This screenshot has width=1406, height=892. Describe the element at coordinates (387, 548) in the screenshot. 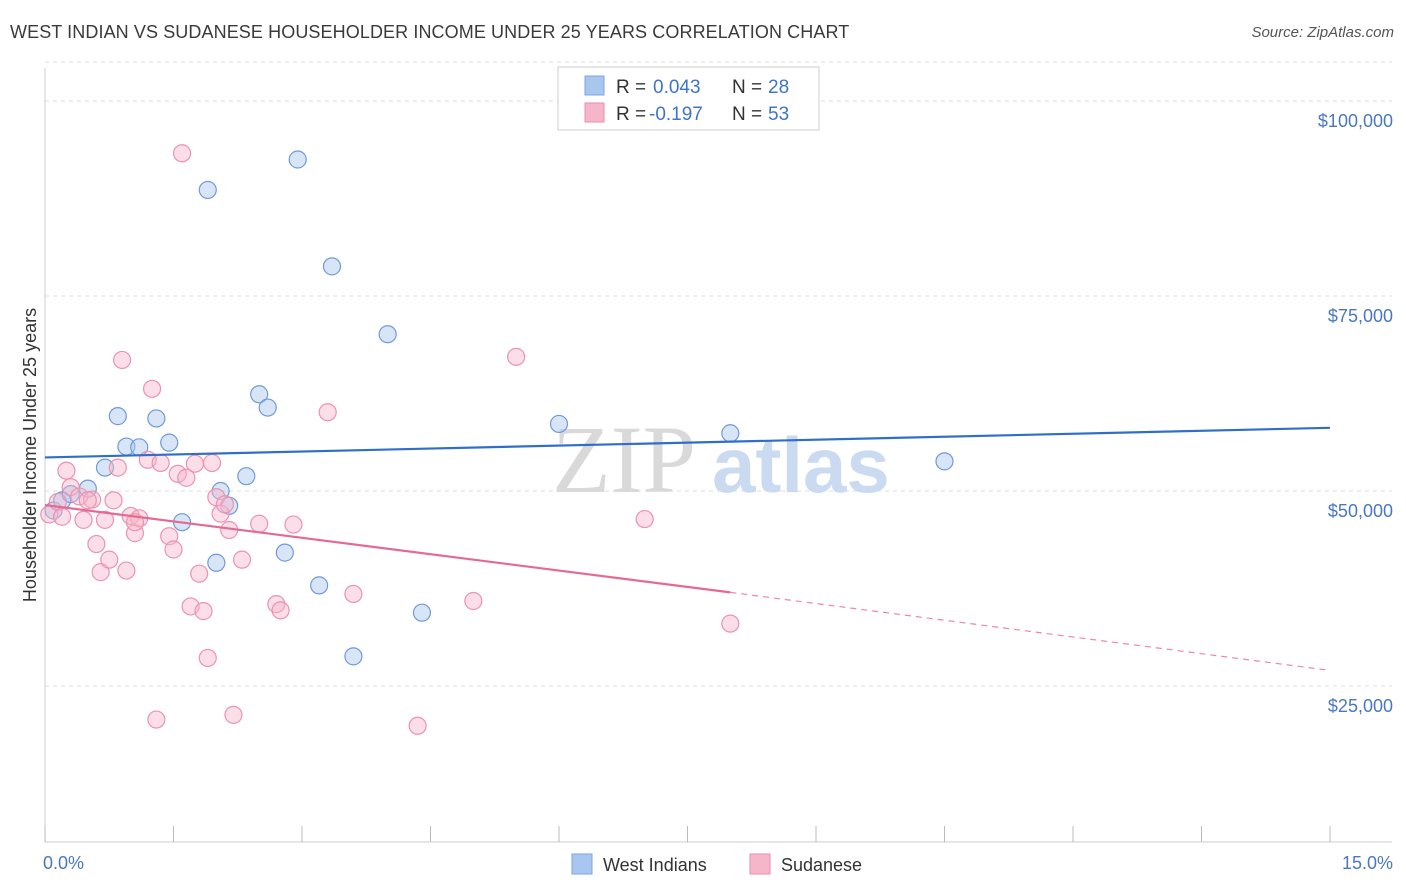

I see `sudanese-trend-line` at that location.